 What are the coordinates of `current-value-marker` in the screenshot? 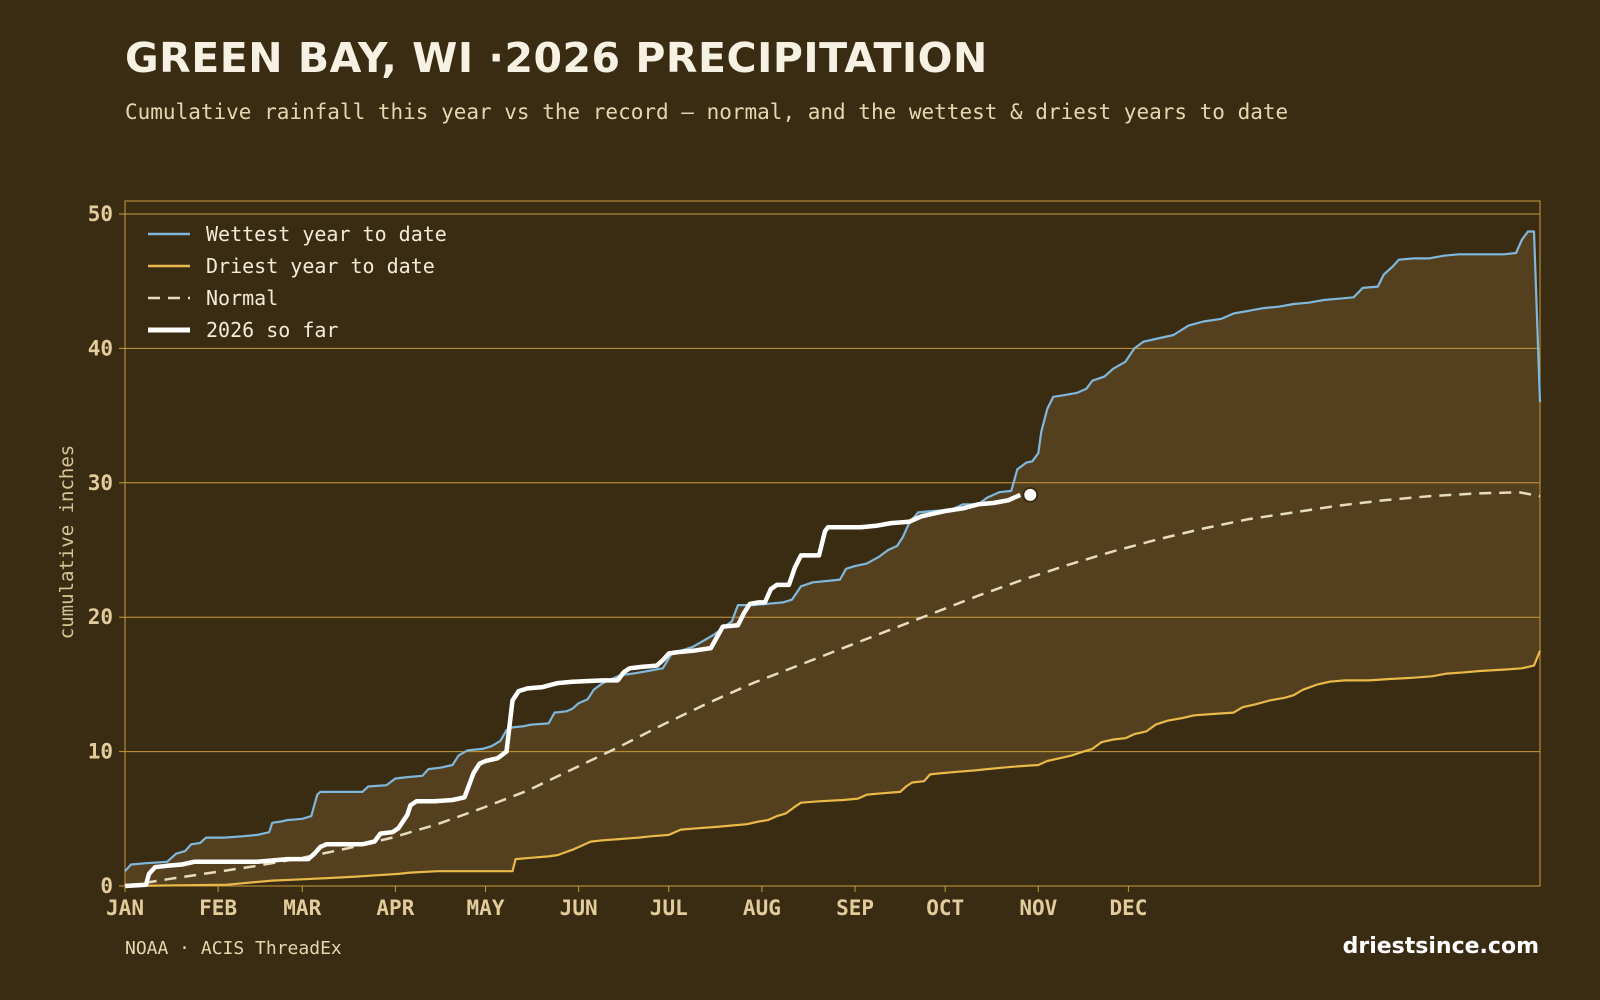 It's located at (1030, 494).